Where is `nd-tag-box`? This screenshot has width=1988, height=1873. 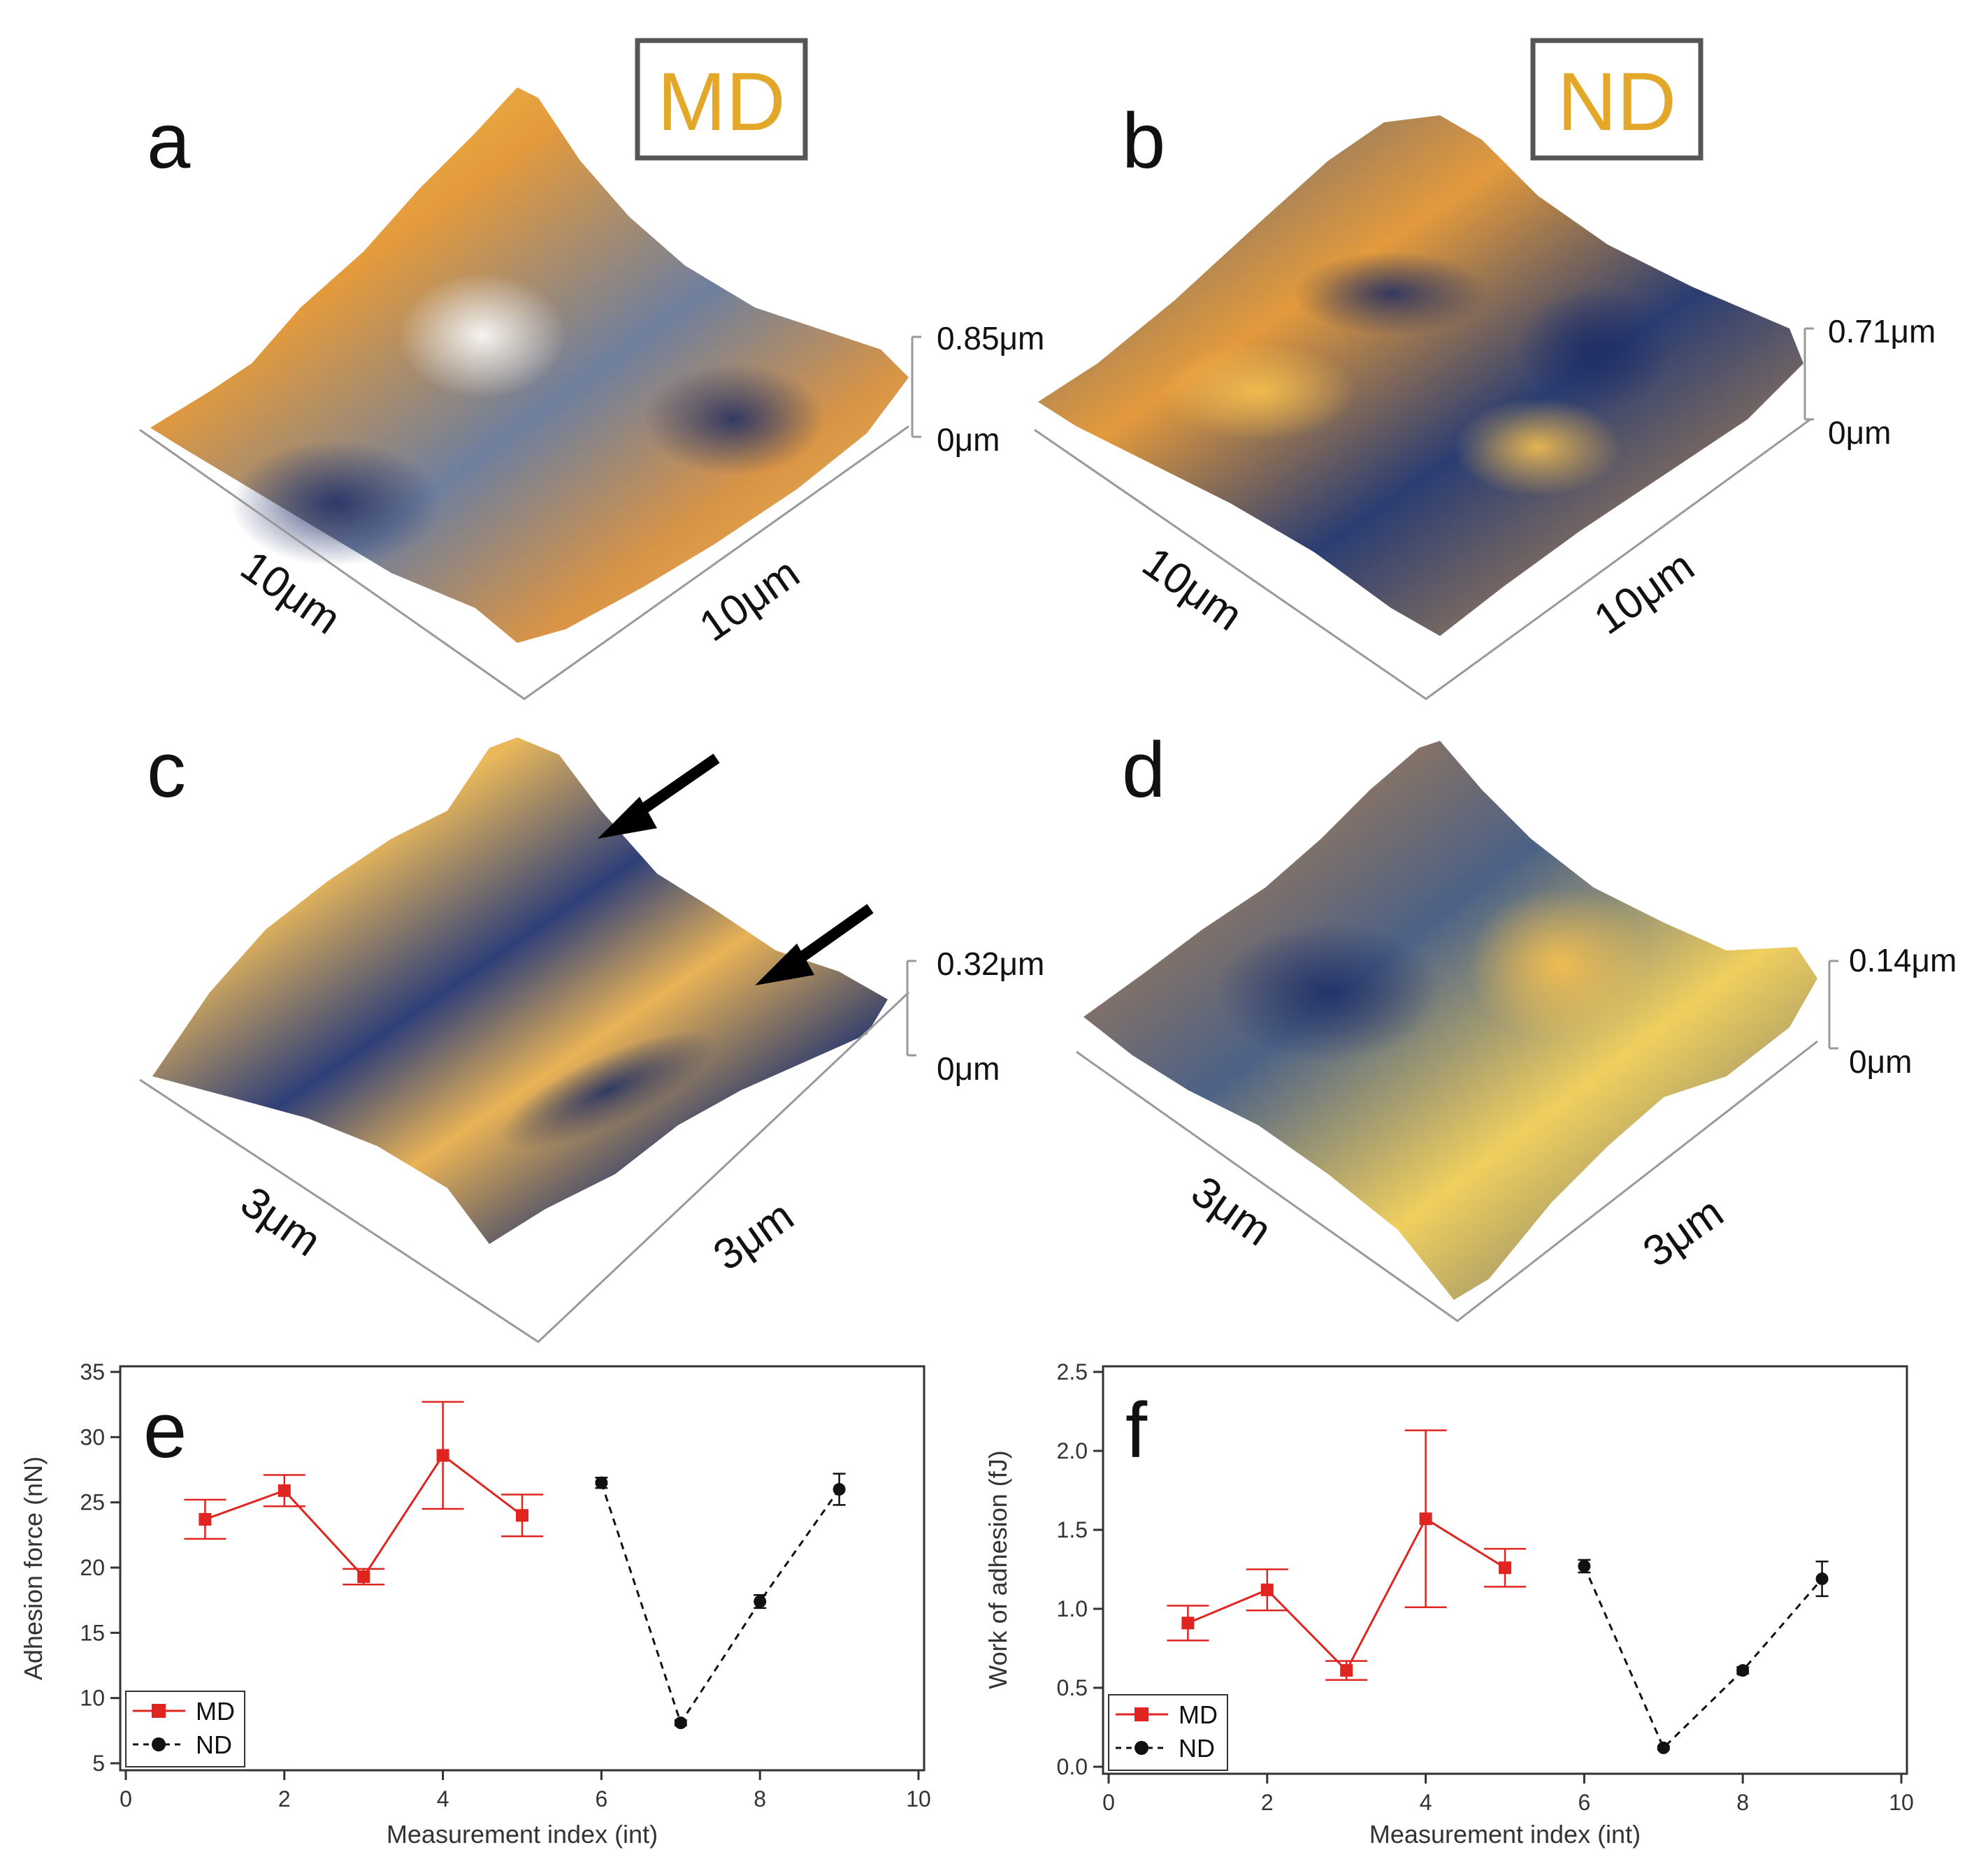
nd-tag-box is located at coordinates (1617, 99).